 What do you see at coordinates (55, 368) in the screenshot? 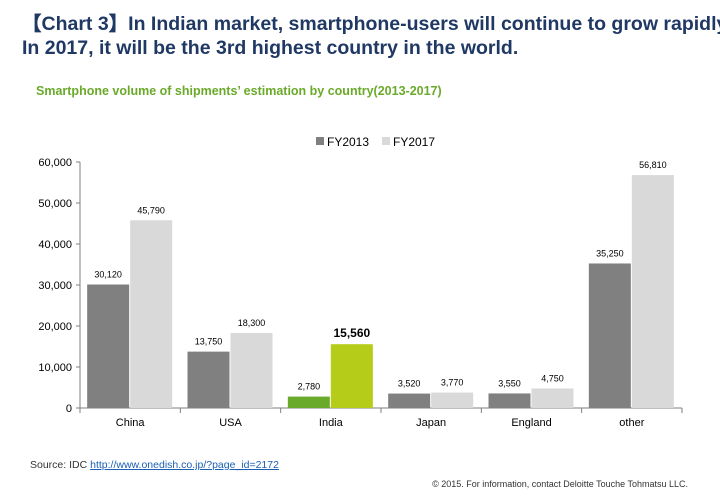
I see `y-tick-label: 10,000` at bounding box center [55, 368].